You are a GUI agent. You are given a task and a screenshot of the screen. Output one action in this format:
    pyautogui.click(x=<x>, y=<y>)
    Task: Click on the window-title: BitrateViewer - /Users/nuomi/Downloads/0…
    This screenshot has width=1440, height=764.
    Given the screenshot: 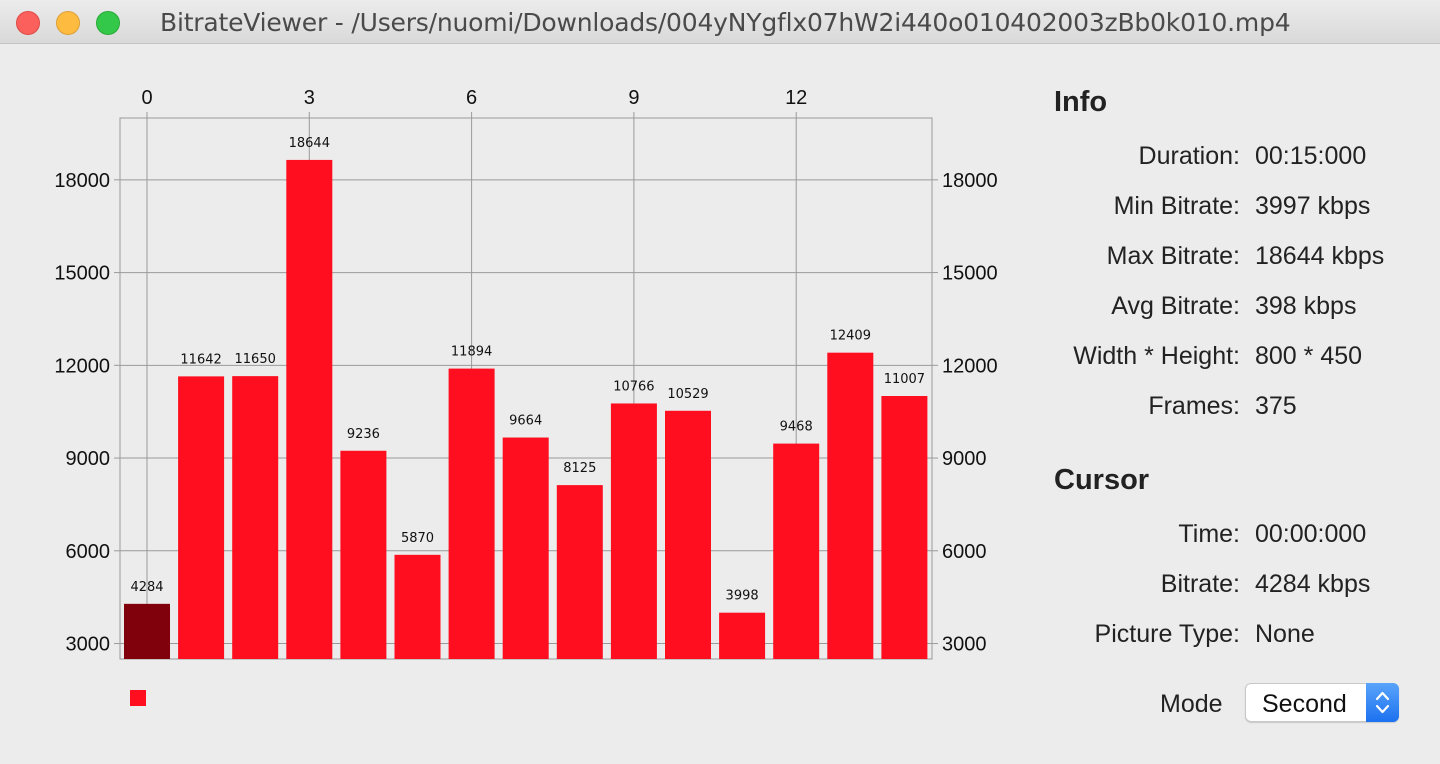 What is the action you would take?
    pyautogui.click(x=725, y=22)
    